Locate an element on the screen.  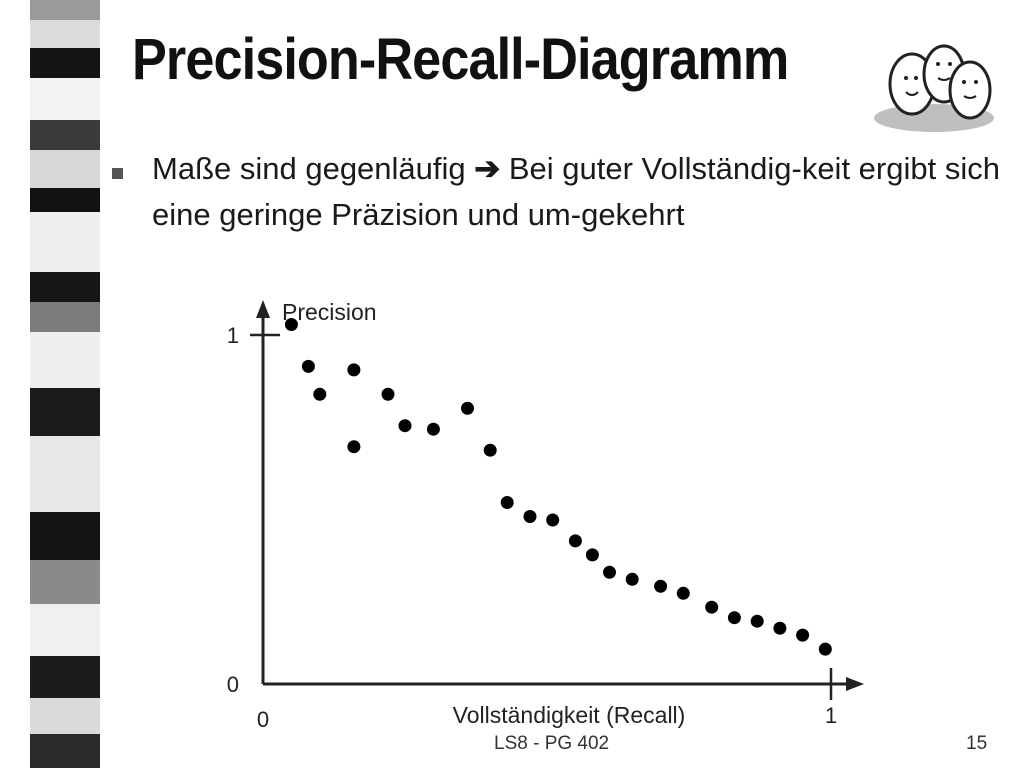
bullet-text-part1: Maße sind gegenläufig is located at coordinates (313, 168).